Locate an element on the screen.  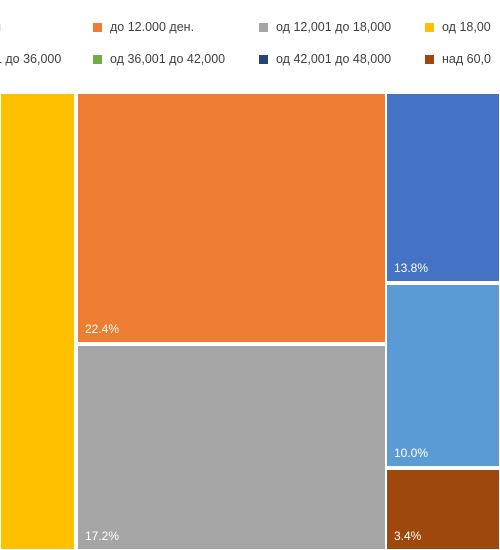
tile-data-label: 17.2% is located at coordinates (102, 536).